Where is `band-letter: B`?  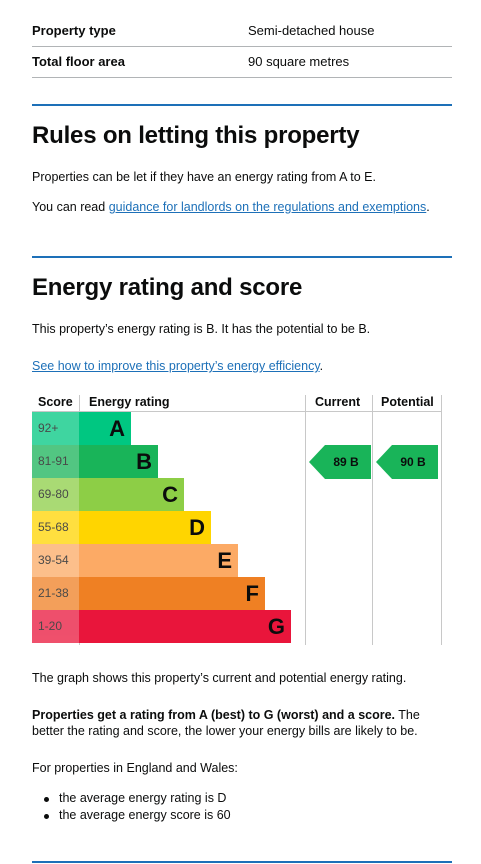 band-letter: B is located at coordinates (144, 461).